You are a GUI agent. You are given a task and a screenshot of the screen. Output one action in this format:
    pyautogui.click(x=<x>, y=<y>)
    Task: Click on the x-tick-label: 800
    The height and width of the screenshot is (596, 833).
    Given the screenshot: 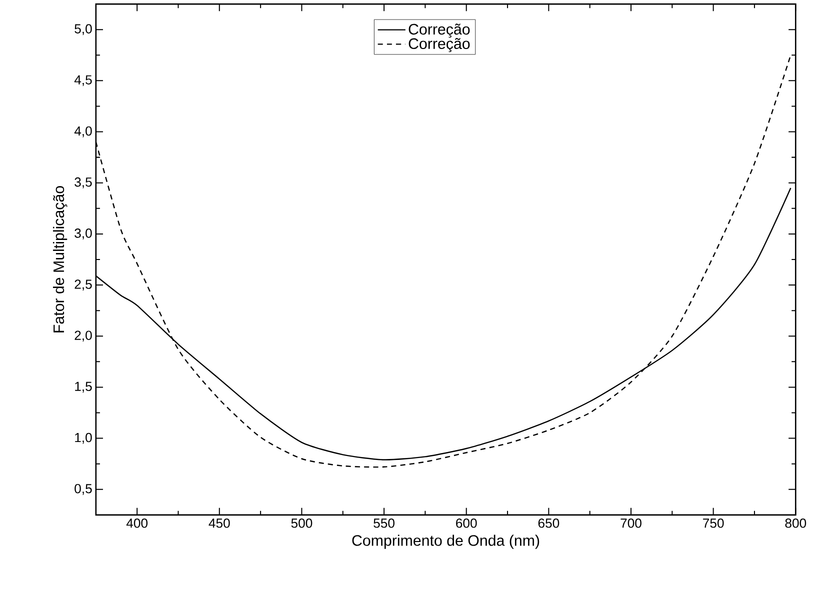 What is the action you would take?
    pyautogui.click(x=795, y=523)
    